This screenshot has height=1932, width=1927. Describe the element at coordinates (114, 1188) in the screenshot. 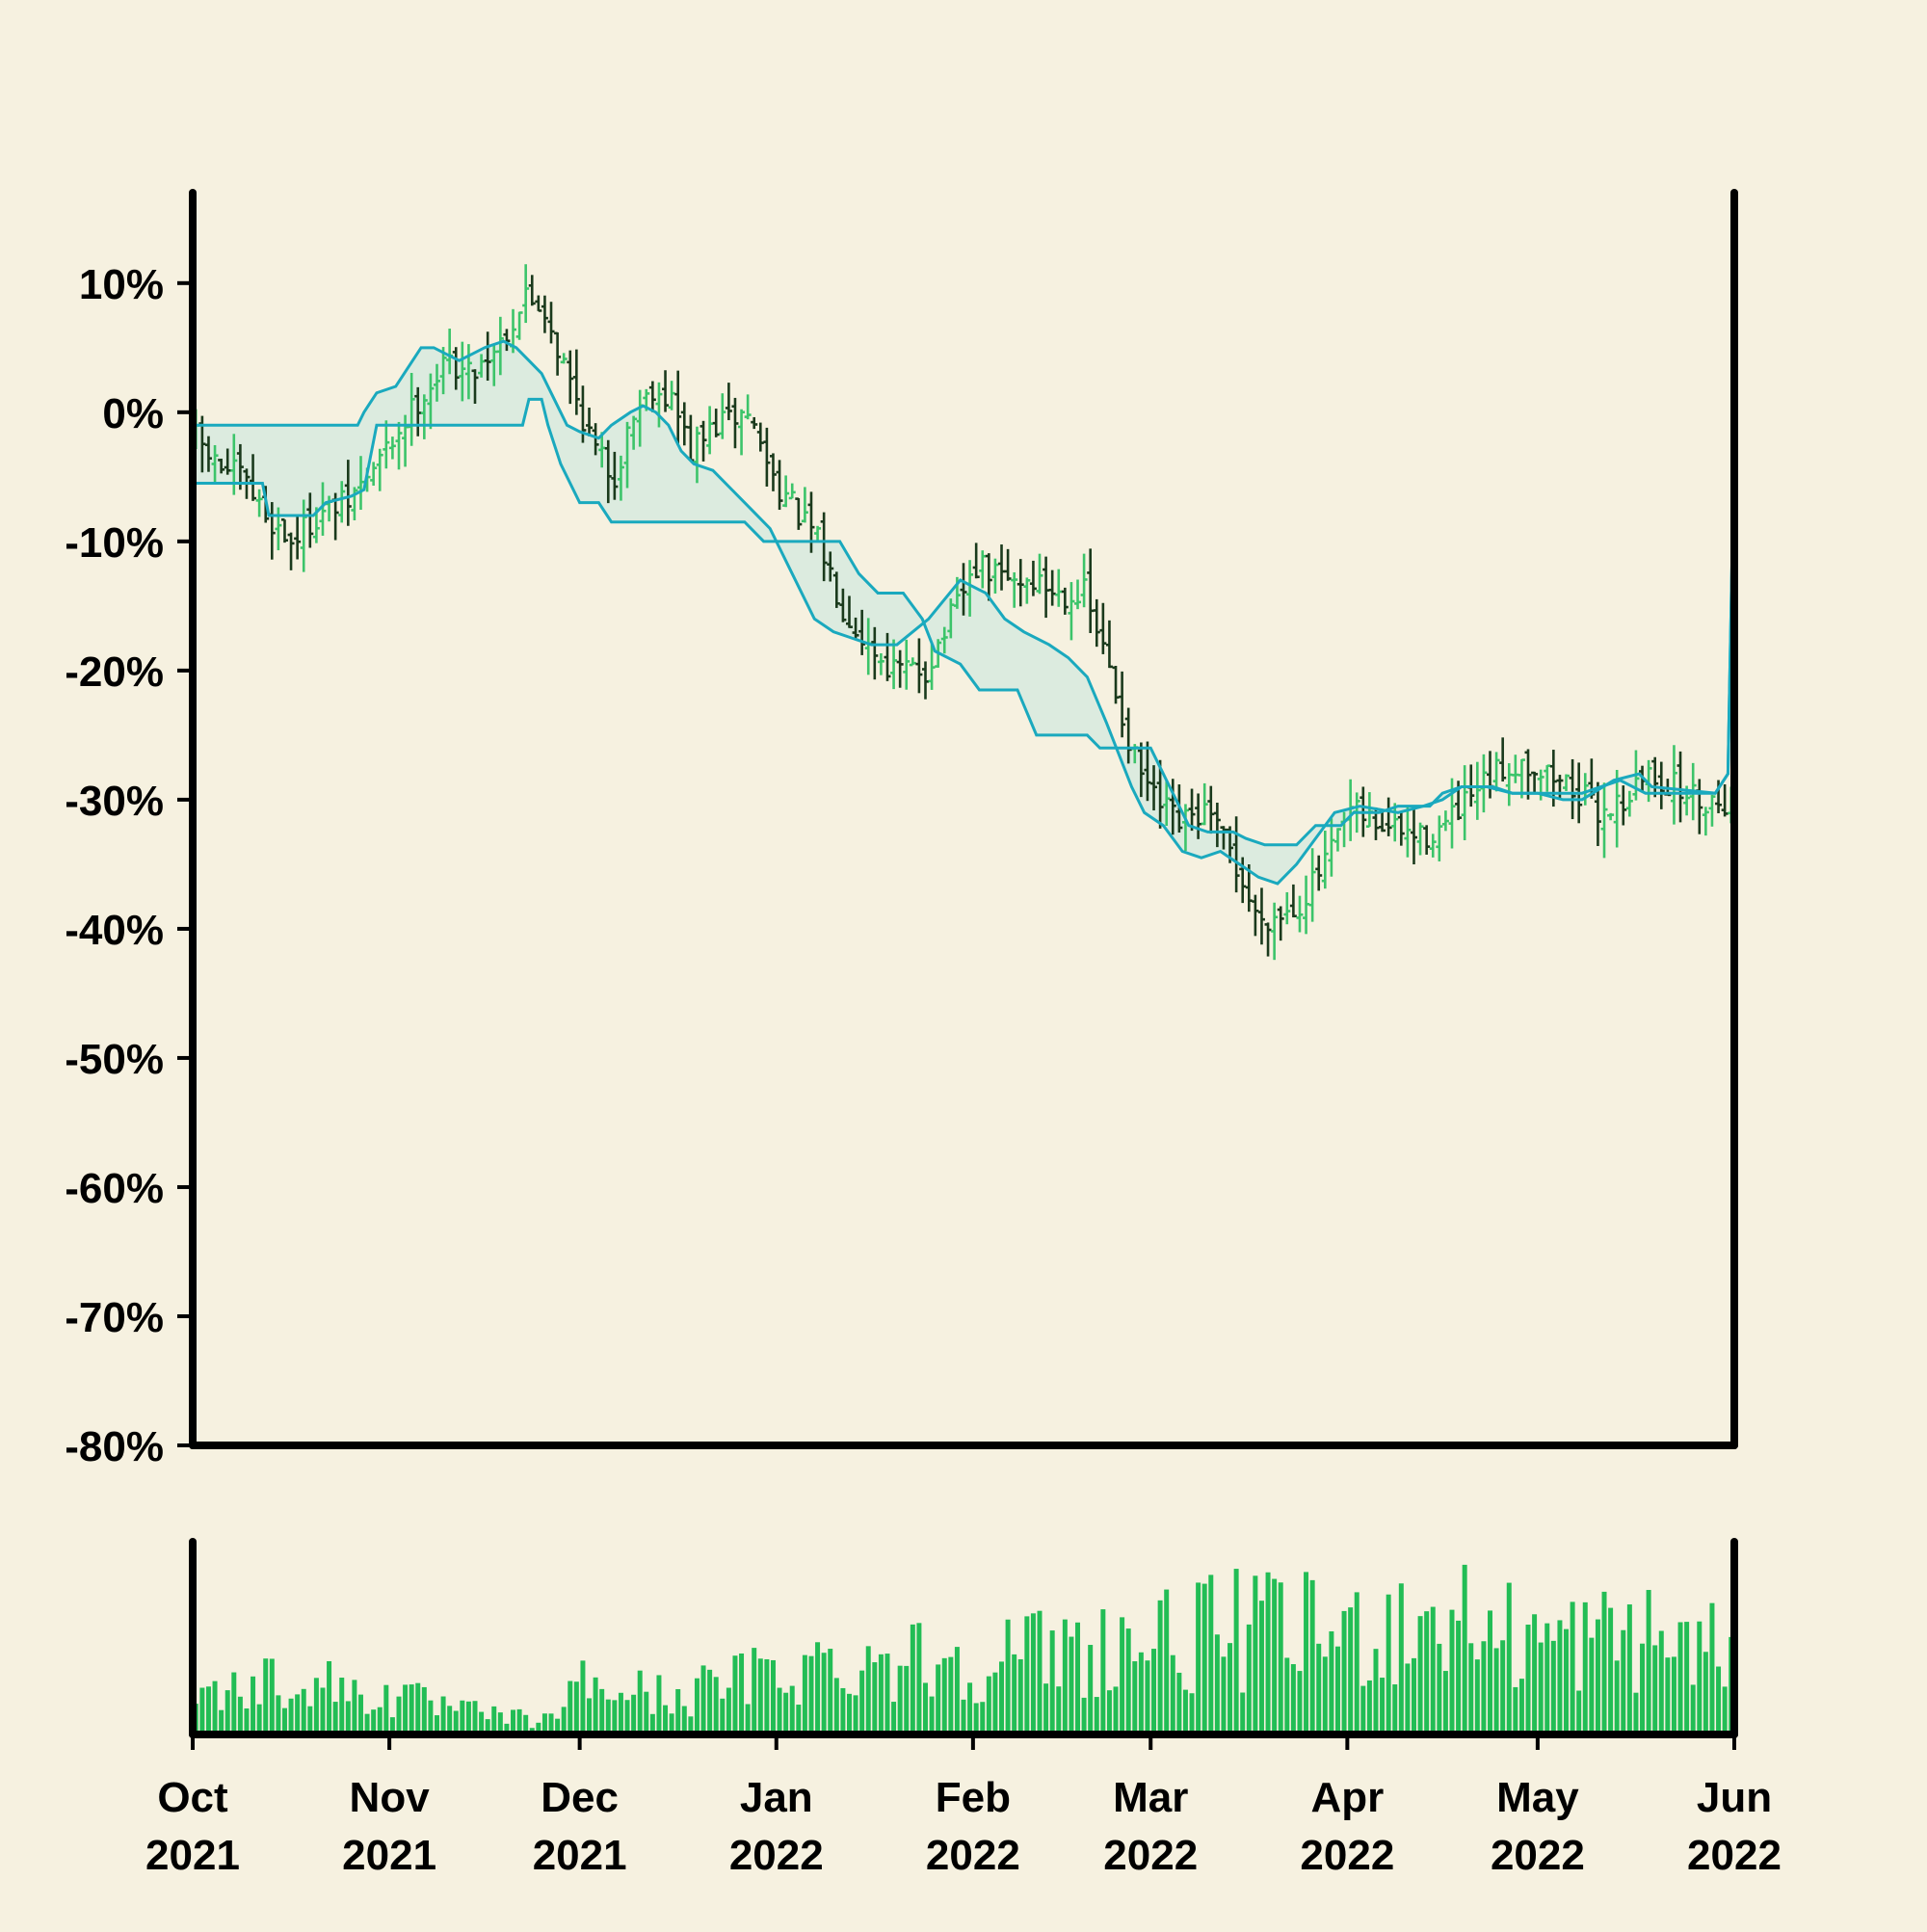

I see `y-tick-label: -60%` at that location.